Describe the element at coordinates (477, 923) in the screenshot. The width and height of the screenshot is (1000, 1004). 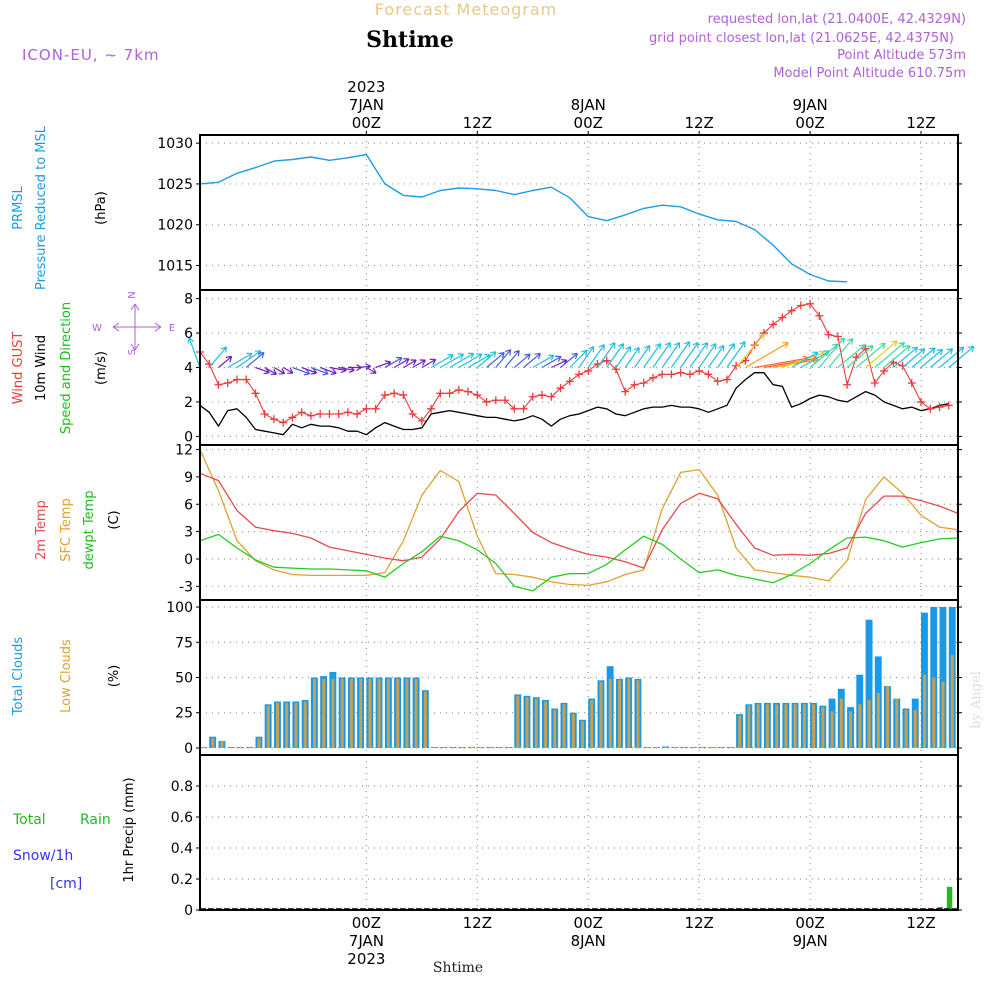
I see `bottom-time-label: 12Z` at that location.